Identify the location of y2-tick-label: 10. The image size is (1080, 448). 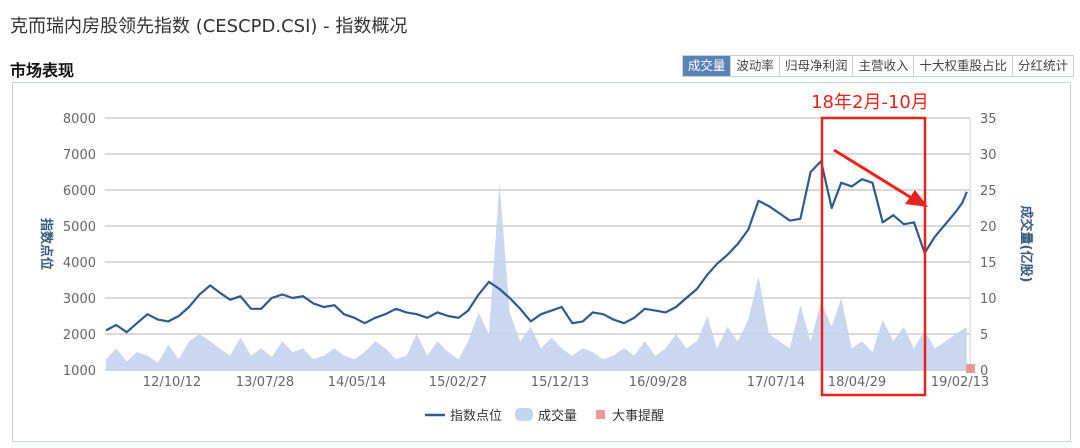
(988, 299).